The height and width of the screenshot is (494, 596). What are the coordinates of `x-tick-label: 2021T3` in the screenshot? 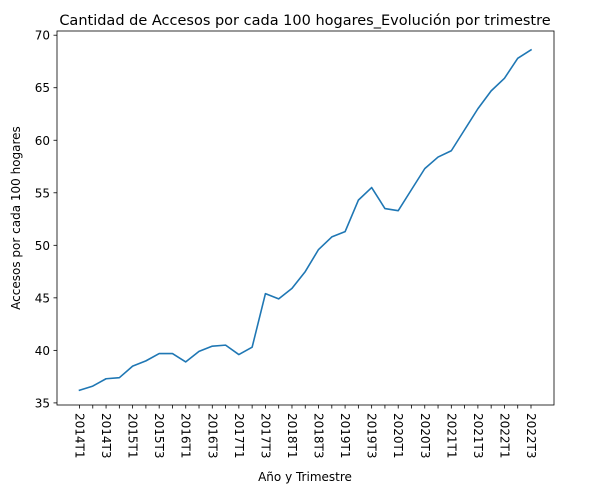 It's located at (478, 436).